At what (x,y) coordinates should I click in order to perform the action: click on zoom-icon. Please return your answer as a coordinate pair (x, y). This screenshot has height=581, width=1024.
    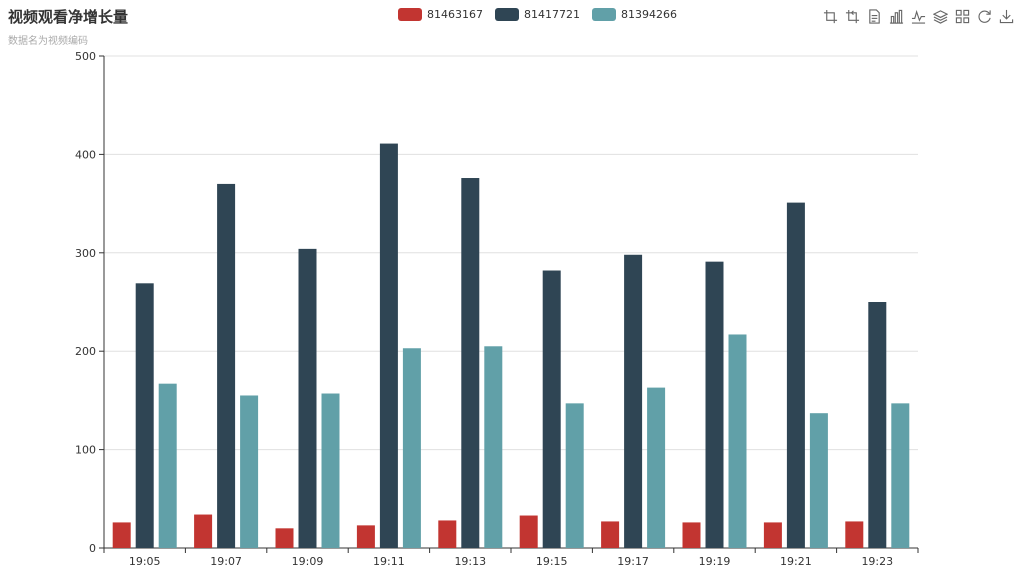
    Looking at the image, I should click on (830, 16).